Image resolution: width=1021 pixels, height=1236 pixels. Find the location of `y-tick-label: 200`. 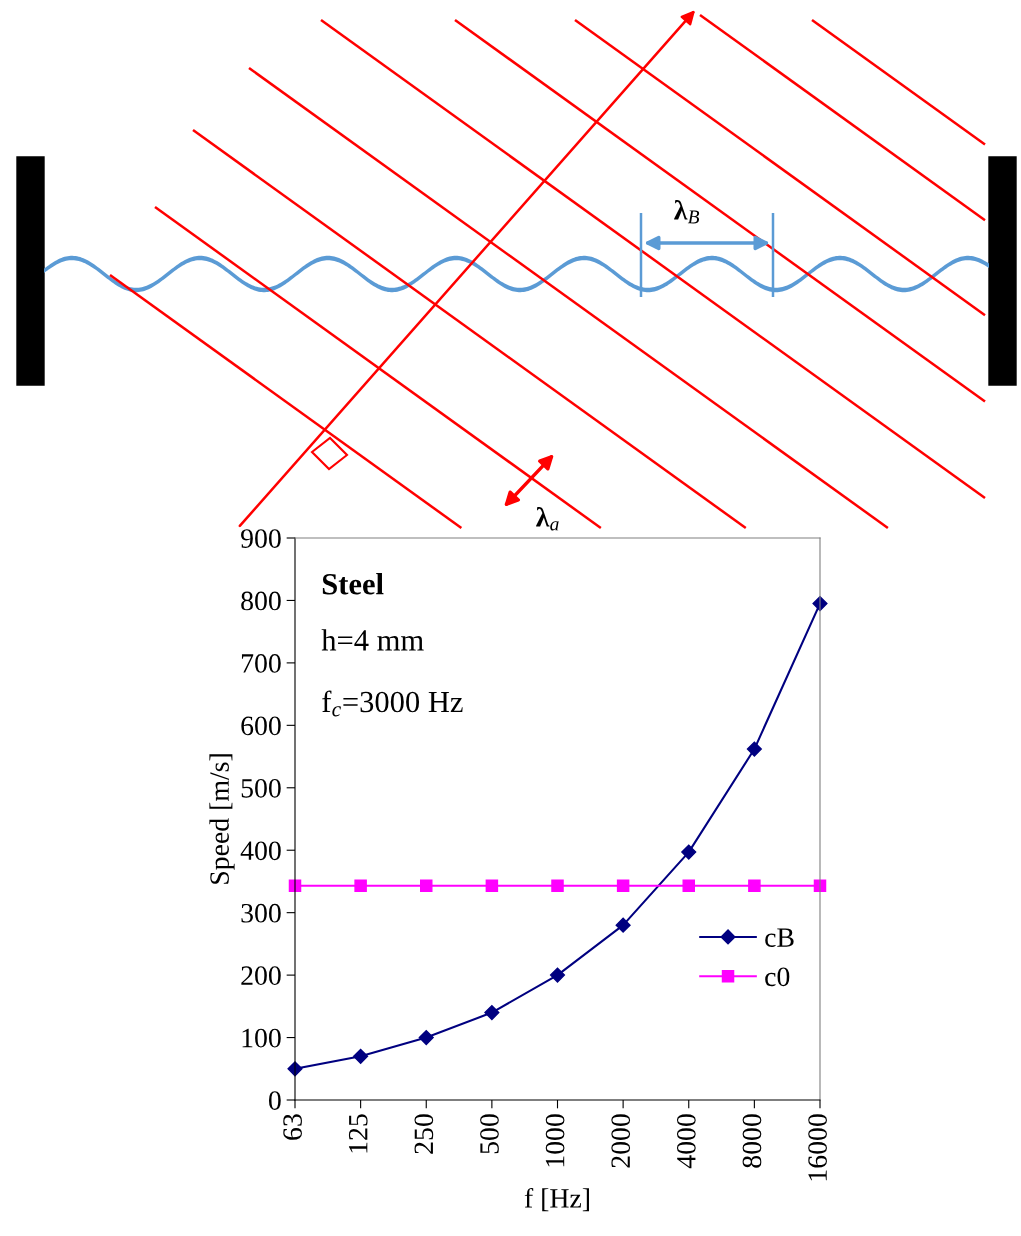

y-tick-label: 200 is located at coordinates (261, 976).